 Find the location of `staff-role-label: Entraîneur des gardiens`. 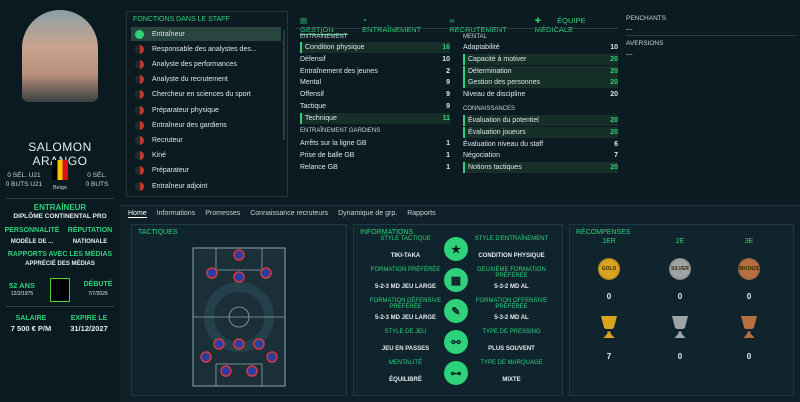

staff-role-label: Entraîneur des gardiens is located at coordinates (189, 125).